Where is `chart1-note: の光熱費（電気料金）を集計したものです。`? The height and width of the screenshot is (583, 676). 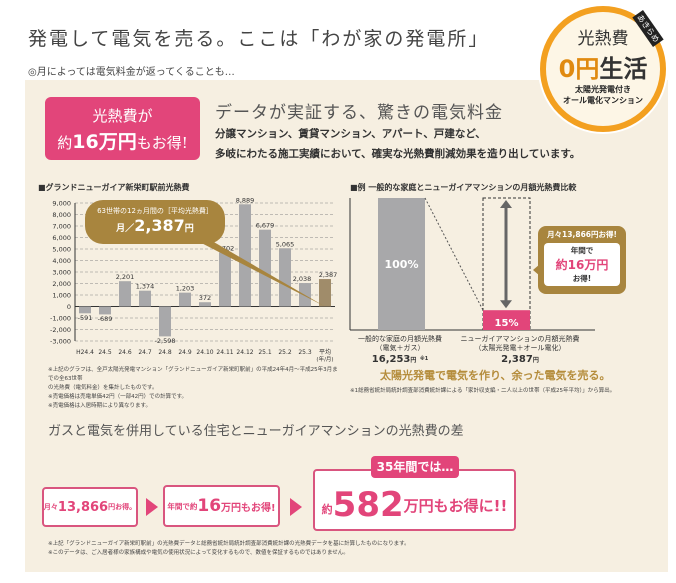 chart1-note: の光熱費（電気料金）を集計したものです。 is located at coordinates (103, 388).